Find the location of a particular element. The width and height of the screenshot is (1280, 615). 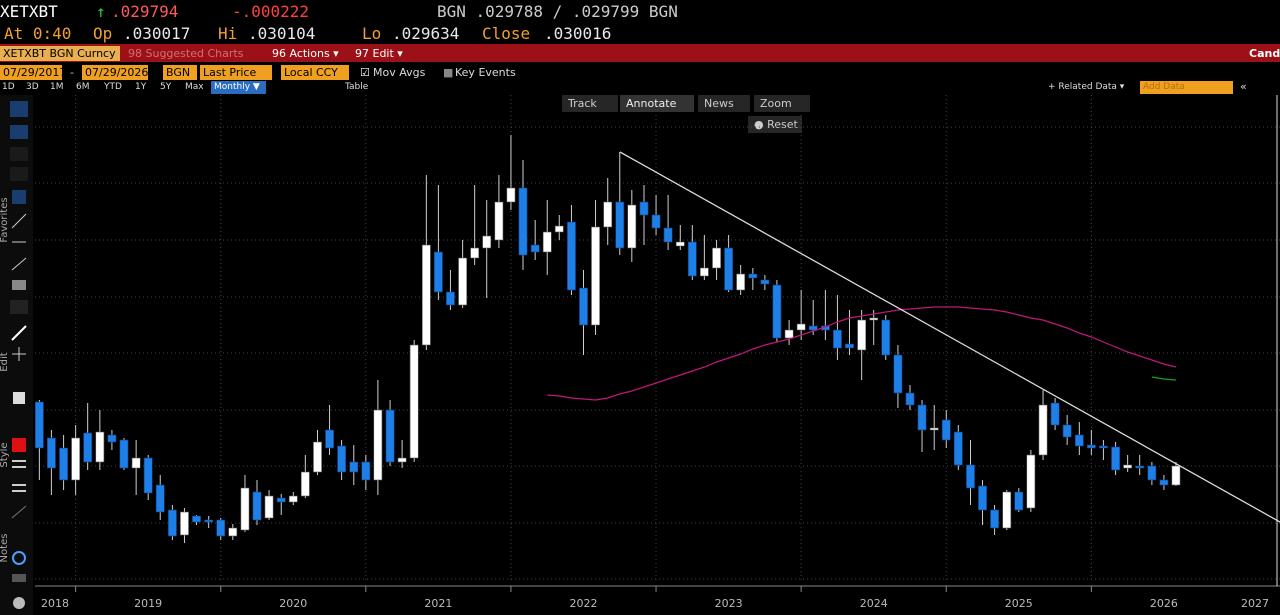

actions-menu: 96 Actions ▾ is located at coordinates (305, 53).